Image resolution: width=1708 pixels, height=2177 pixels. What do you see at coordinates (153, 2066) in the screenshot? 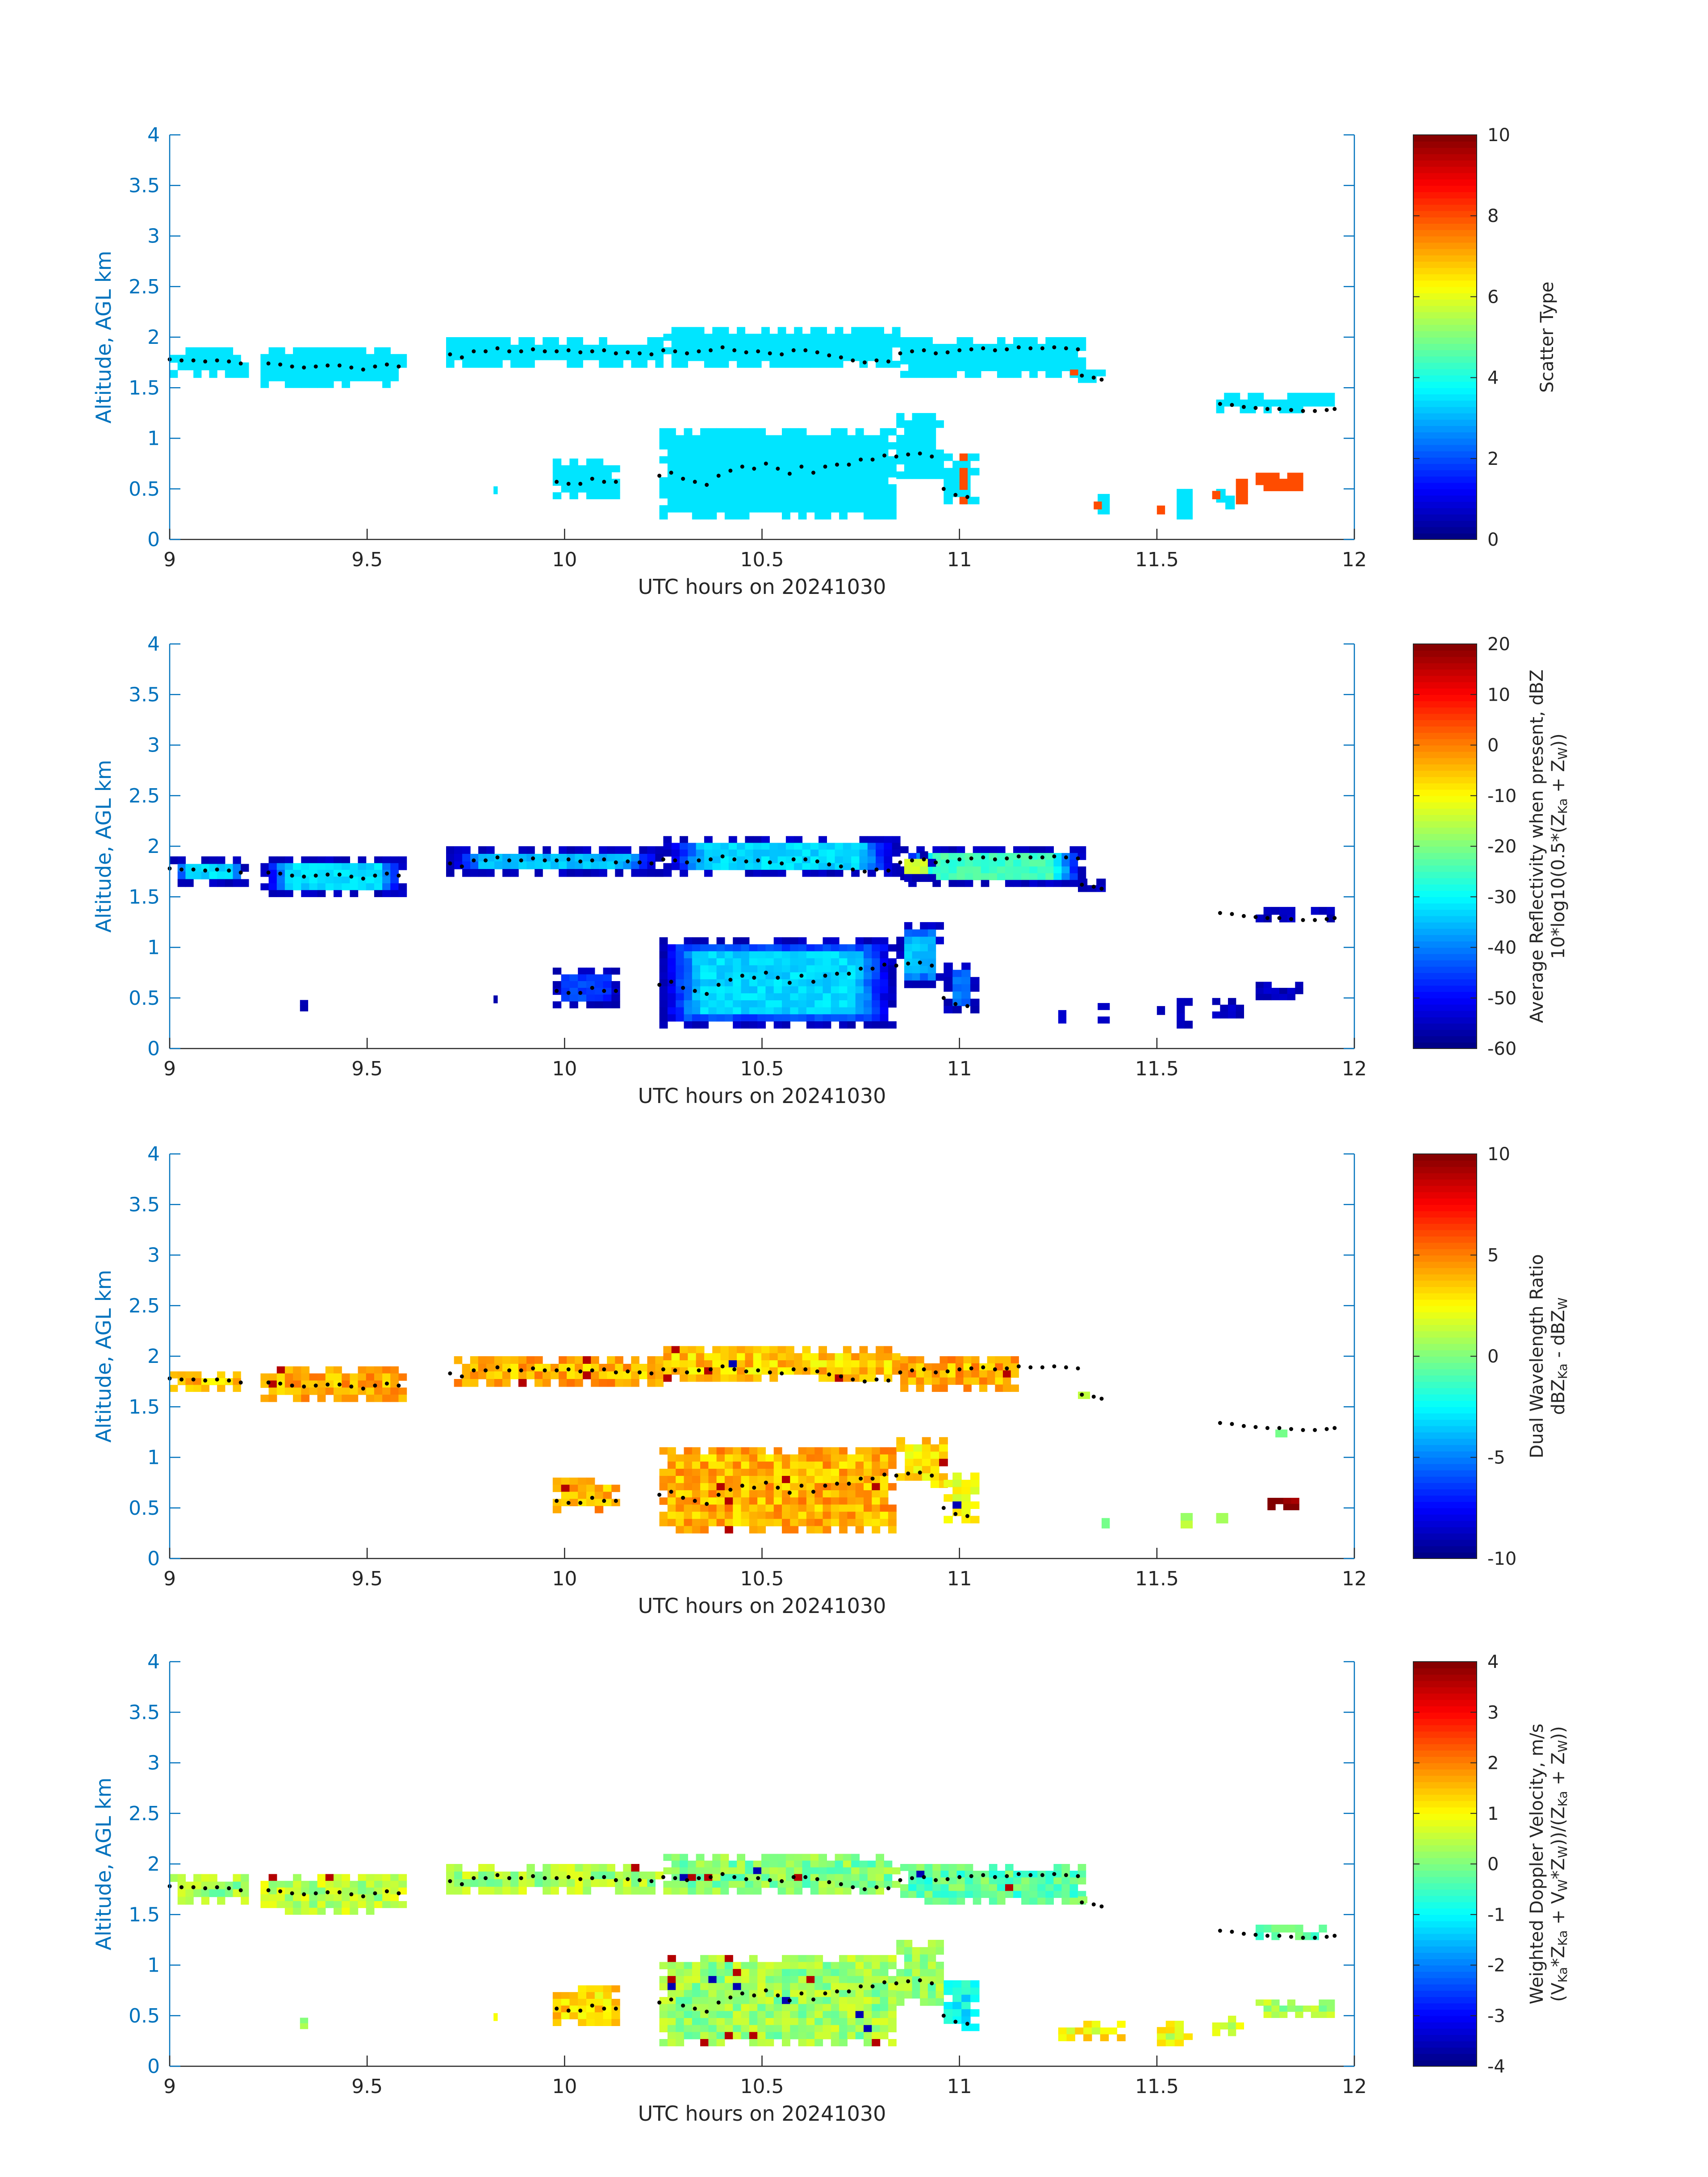
I see `y-tick-label: 0` at bounding box center [153, 2066].